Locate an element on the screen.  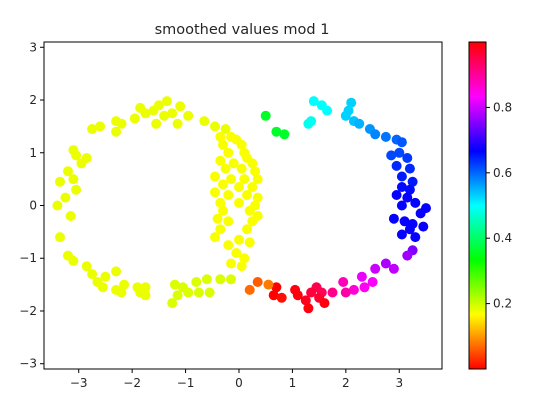
x-tick-label: −2 is located at coordinates (132, 383).